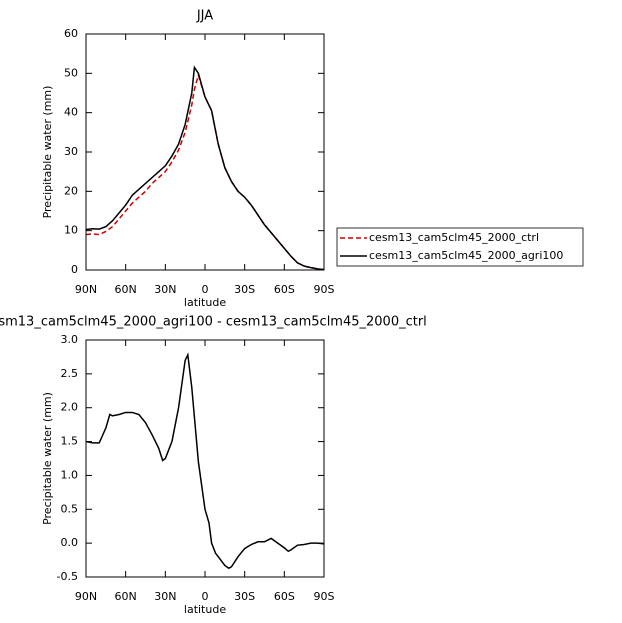  I want to click on y-tick-label: 40, so click(71, 112).